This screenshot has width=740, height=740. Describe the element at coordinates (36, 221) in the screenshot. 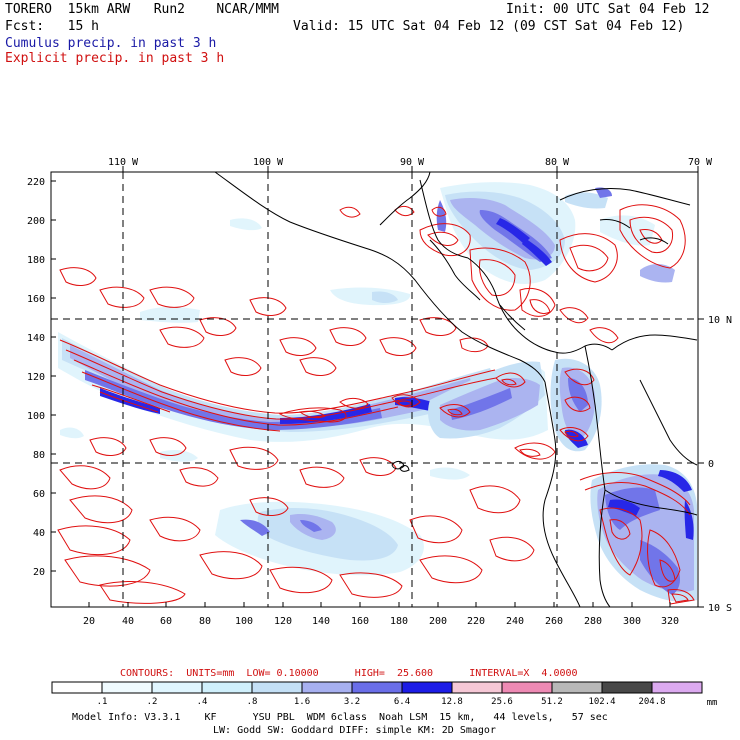

I see `y-tick-label: 200` at that location.